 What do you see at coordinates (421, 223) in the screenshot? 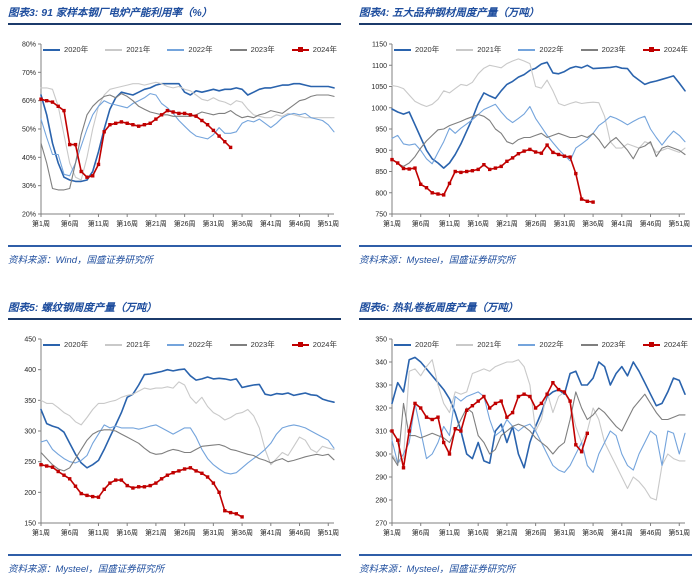
I see `x-tick-label: 第6周` at bounding box center [421, 223].